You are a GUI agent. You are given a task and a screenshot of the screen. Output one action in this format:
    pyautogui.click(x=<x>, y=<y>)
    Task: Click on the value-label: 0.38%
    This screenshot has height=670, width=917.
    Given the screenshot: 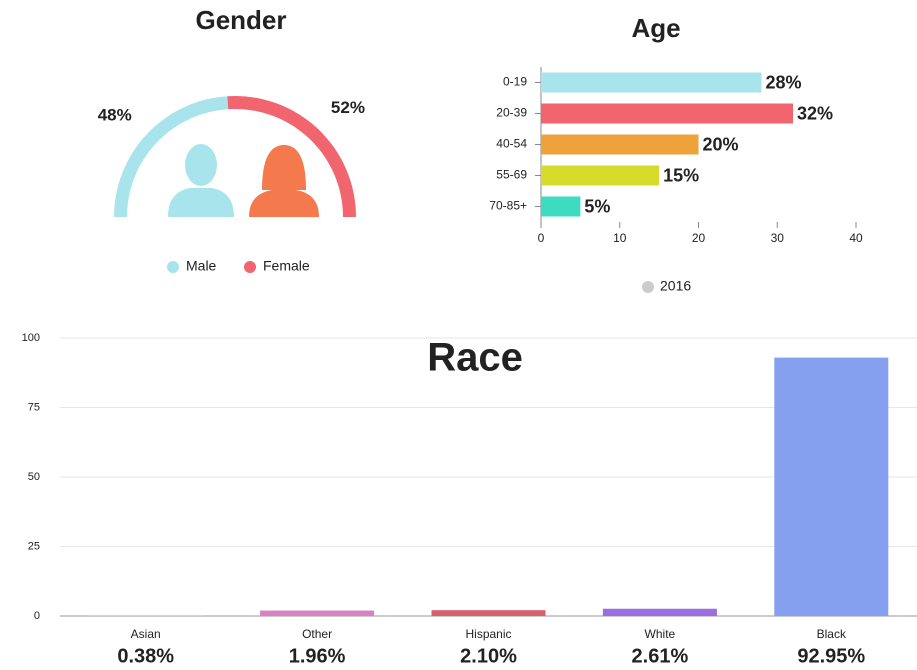 What is the action you would take?
    pyautogui.click(x=145, y=656)
    